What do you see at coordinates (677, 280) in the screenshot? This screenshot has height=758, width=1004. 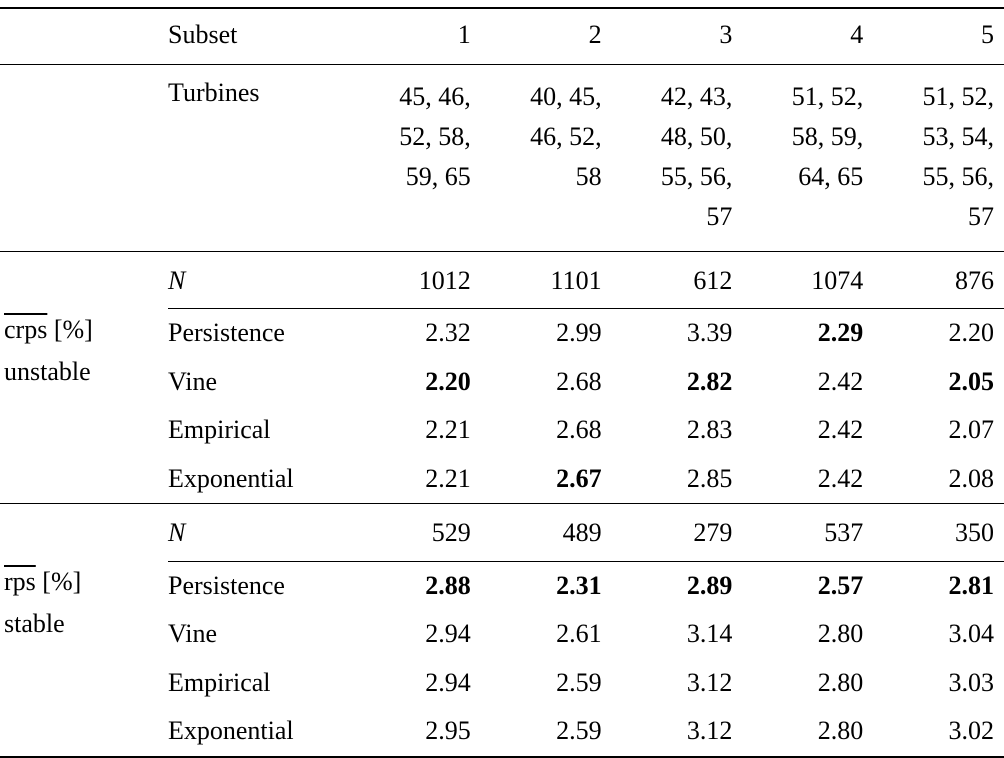 I see `n-value-cell: 612` at bounding box center [677, 280].